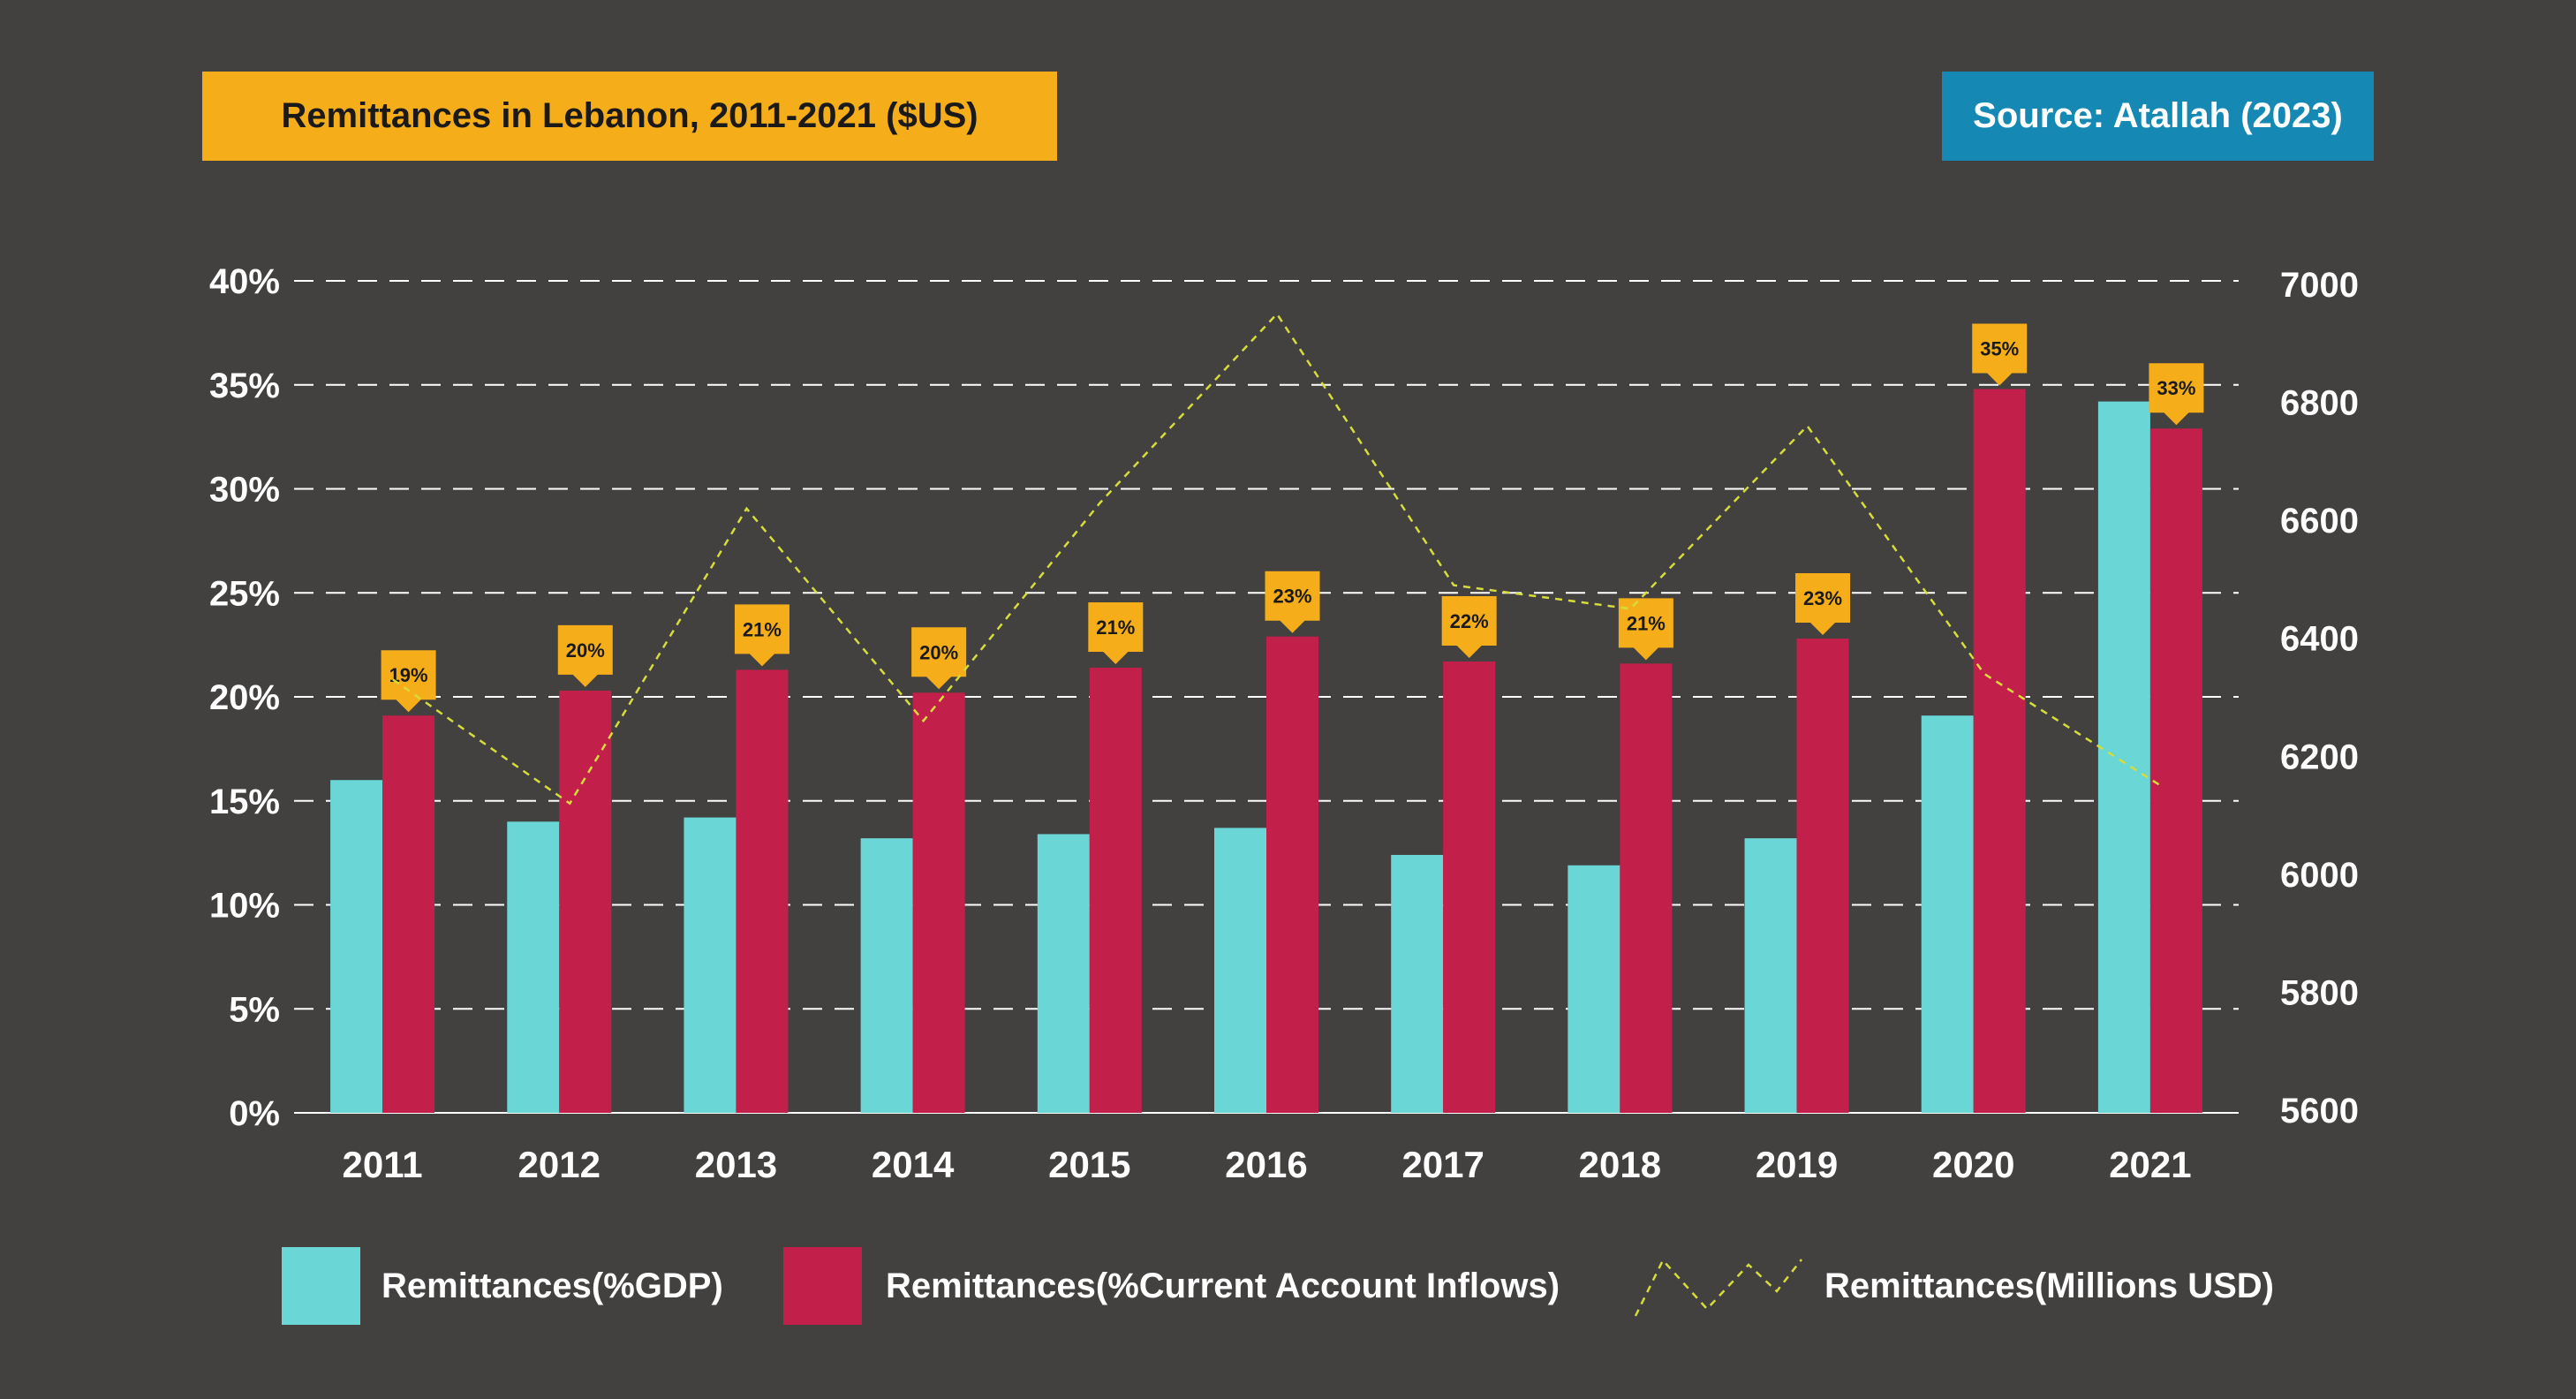  I want to click on x-tick-label: 2017, so click(1442, 1164).